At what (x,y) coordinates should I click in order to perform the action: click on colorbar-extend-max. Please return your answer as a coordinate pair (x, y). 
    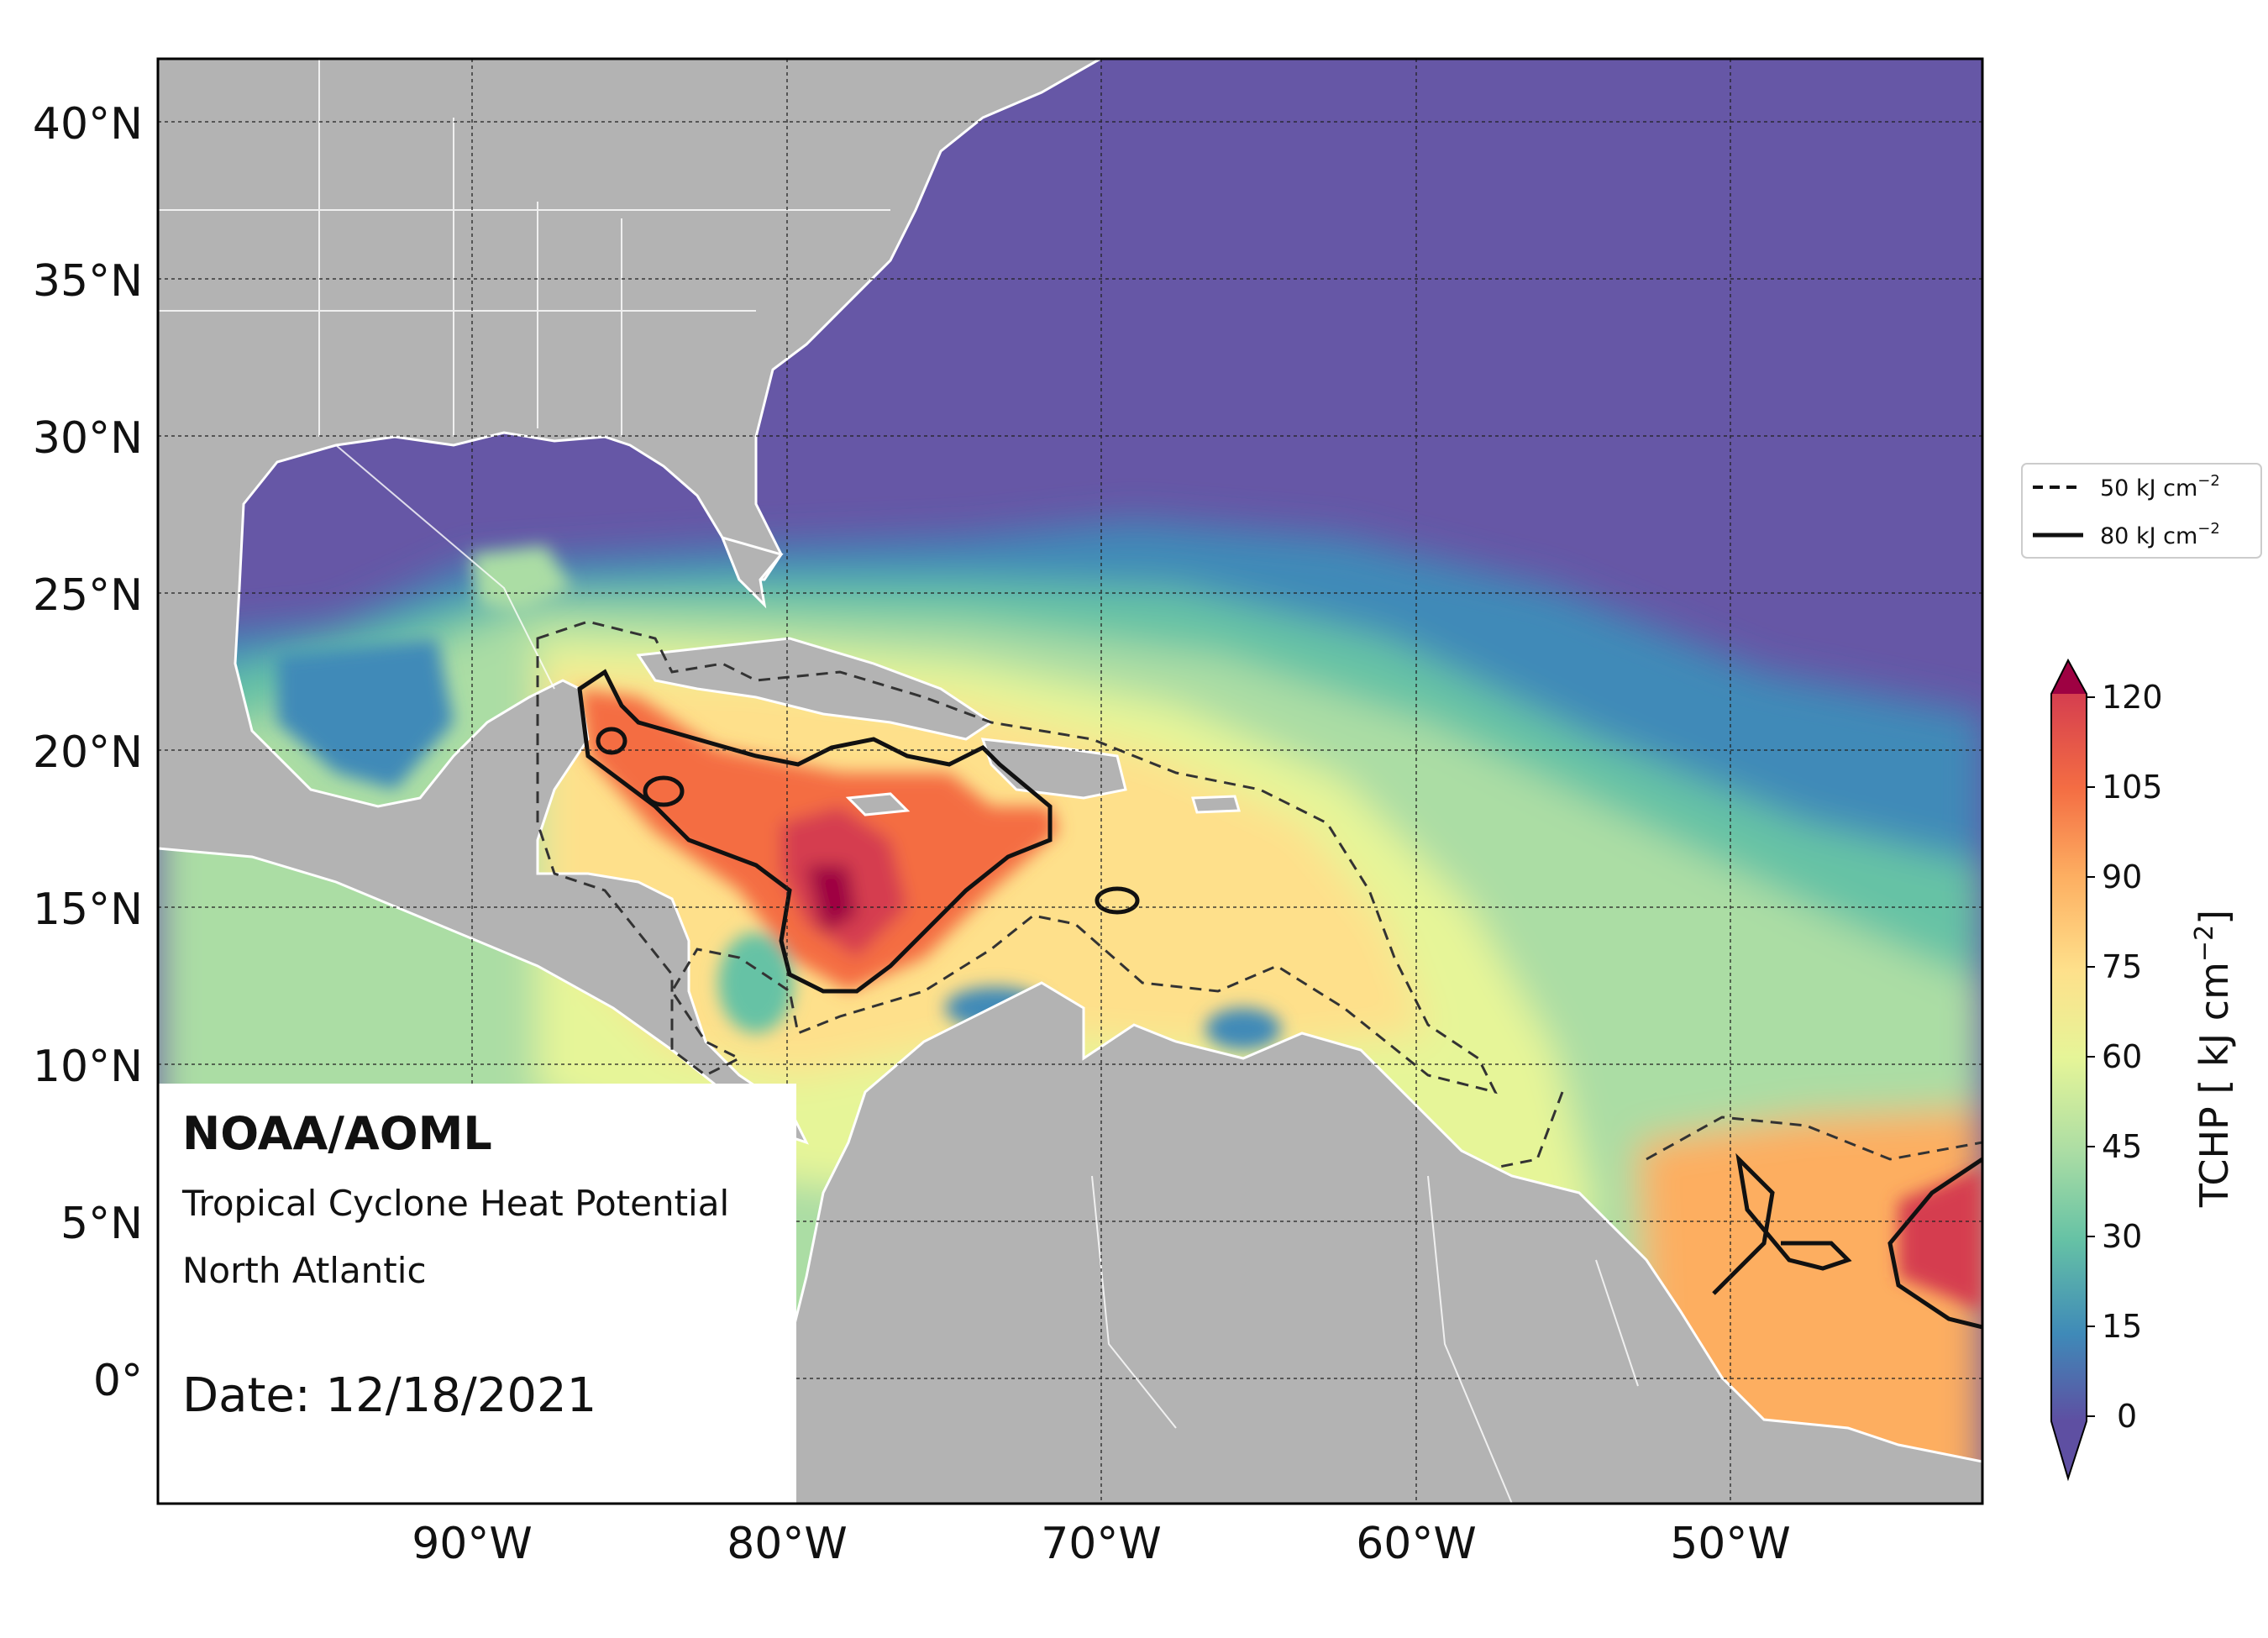
    Looking at the image, I should click on (2069, 677).